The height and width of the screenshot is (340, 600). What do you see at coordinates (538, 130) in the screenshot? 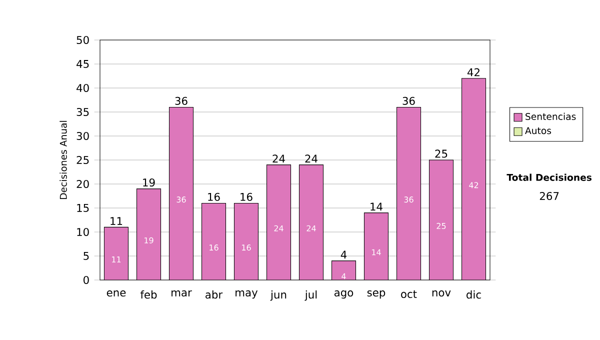
I see `legend-label: Autos` at bounding box center [538, 130].